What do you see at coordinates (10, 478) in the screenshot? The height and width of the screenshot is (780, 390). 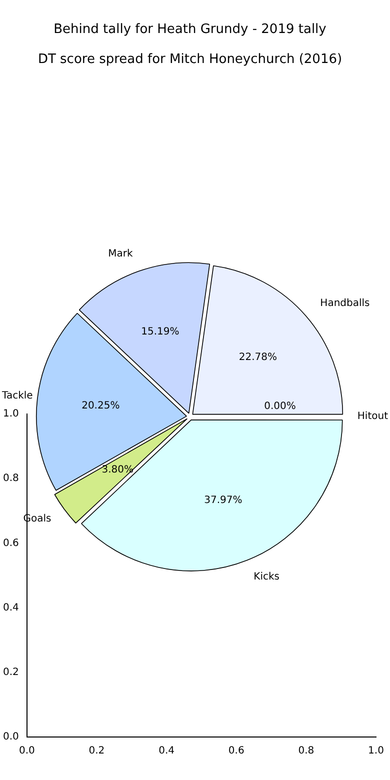 I see `y-tick-label: 0.8` at bounding box center [10, 478].